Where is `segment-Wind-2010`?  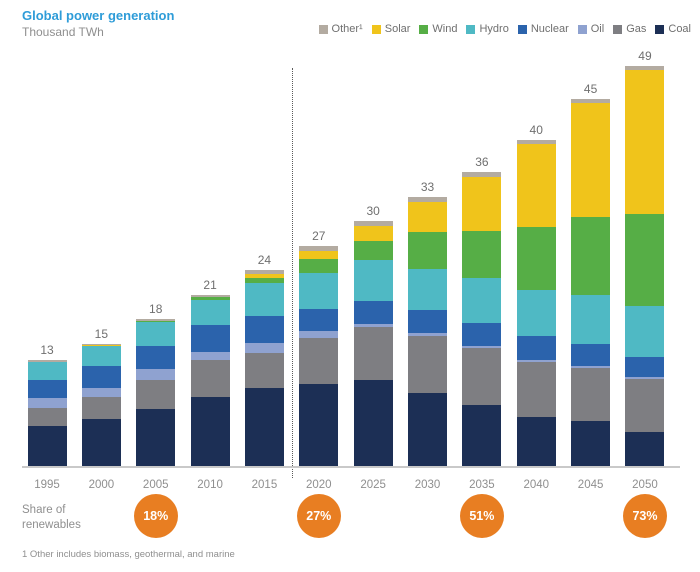
segment-Wind-2010 is located at coordinates (210, 299).